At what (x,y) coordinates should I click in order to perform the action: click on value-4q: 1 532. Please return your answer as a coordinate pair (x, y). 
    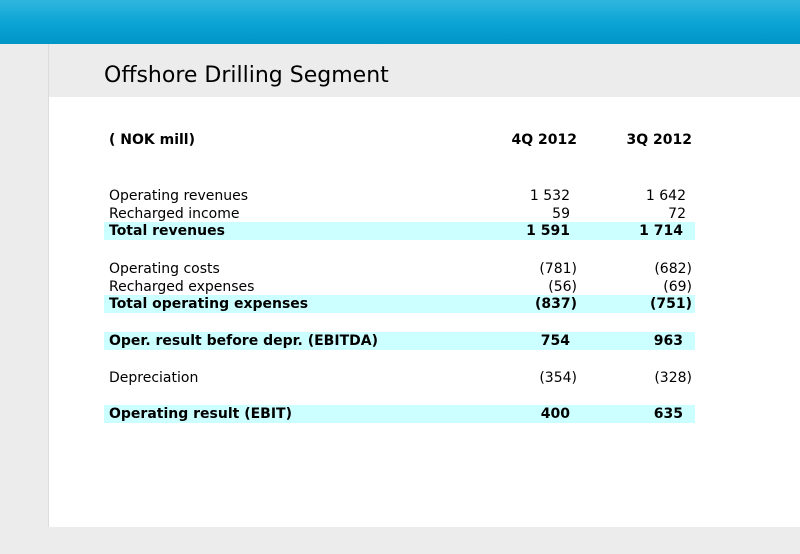
    Looking at the image, I should click on (549, 196).